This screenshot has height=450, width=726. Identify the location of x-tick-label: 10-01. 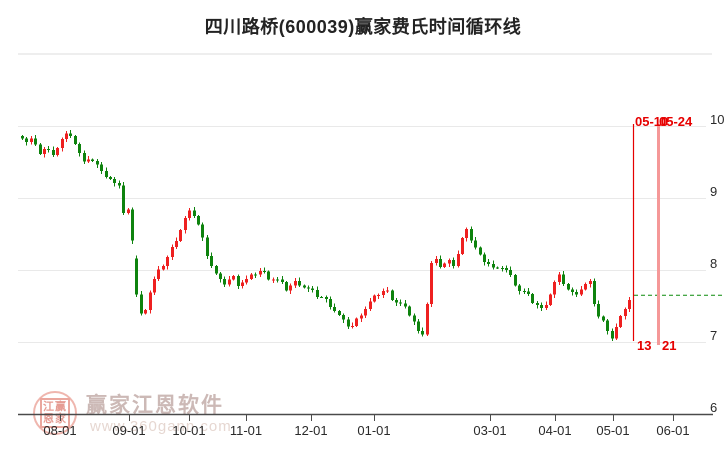
(188, 430).